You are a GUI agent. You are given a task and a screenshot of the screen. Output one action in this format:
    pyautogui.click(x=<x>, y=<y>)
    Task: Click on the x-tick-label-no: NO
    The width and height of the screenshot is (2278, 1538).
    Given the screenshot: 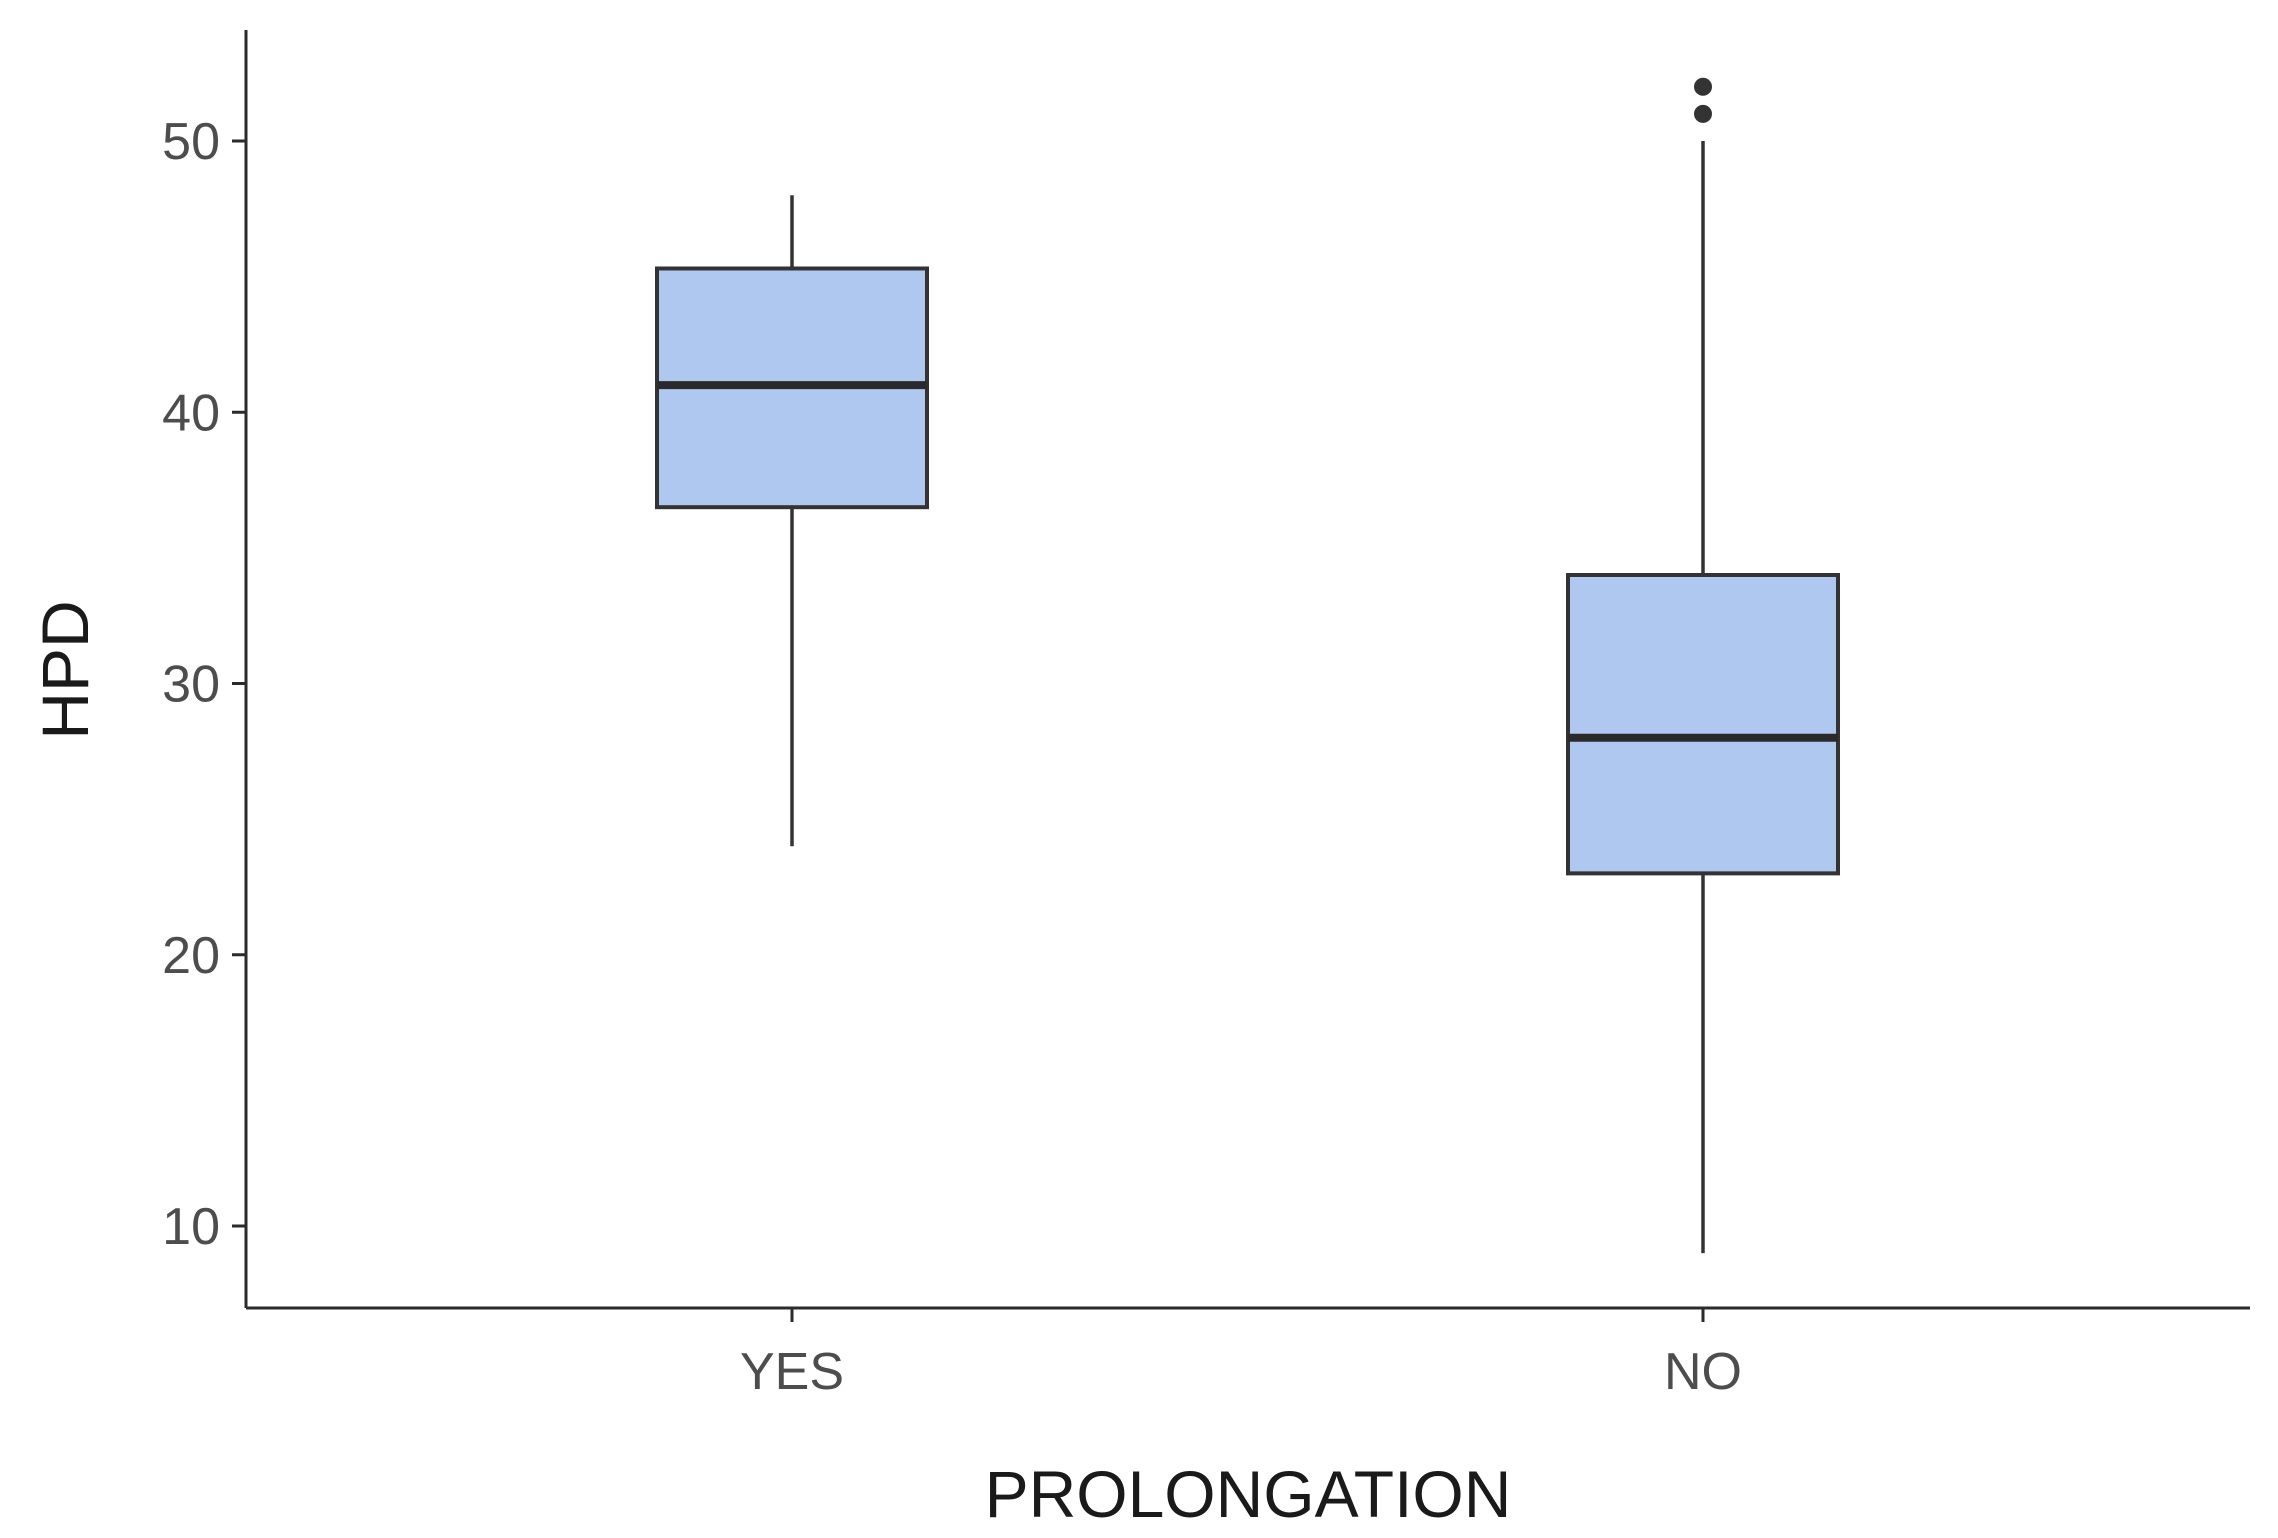 What is the action you would take?
    pyautogui.click(x=1703, y=1372)
    